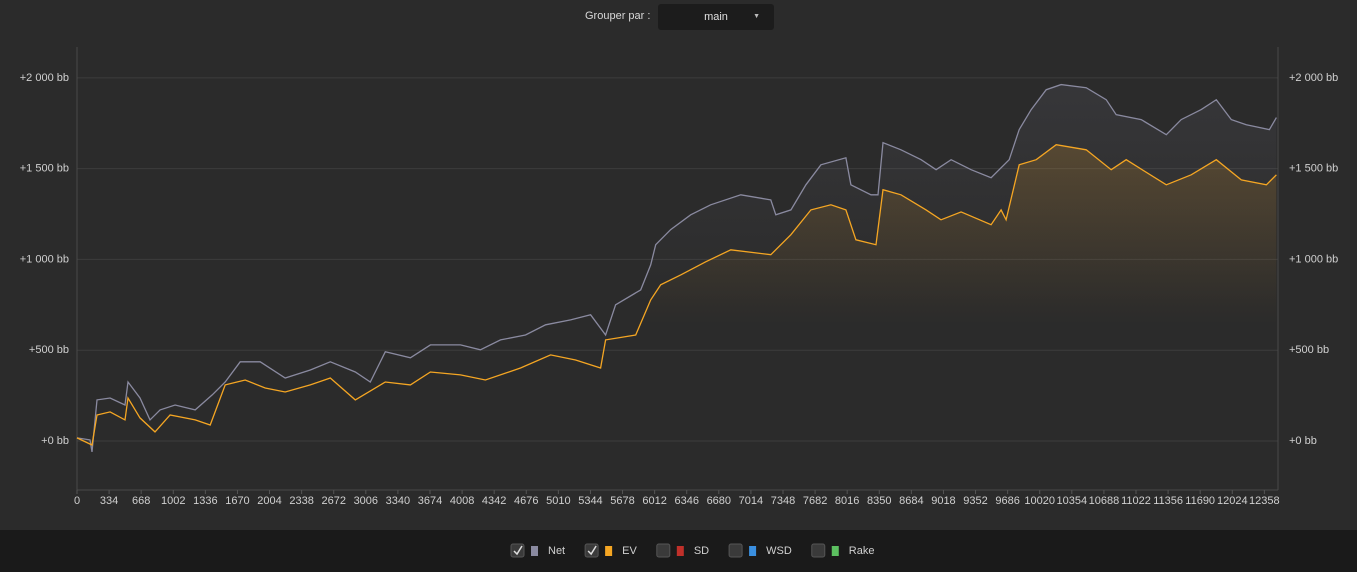 This screenshot has width=1357, height=572. I want to click on x-tick-label: 3340, so click(398, 501).